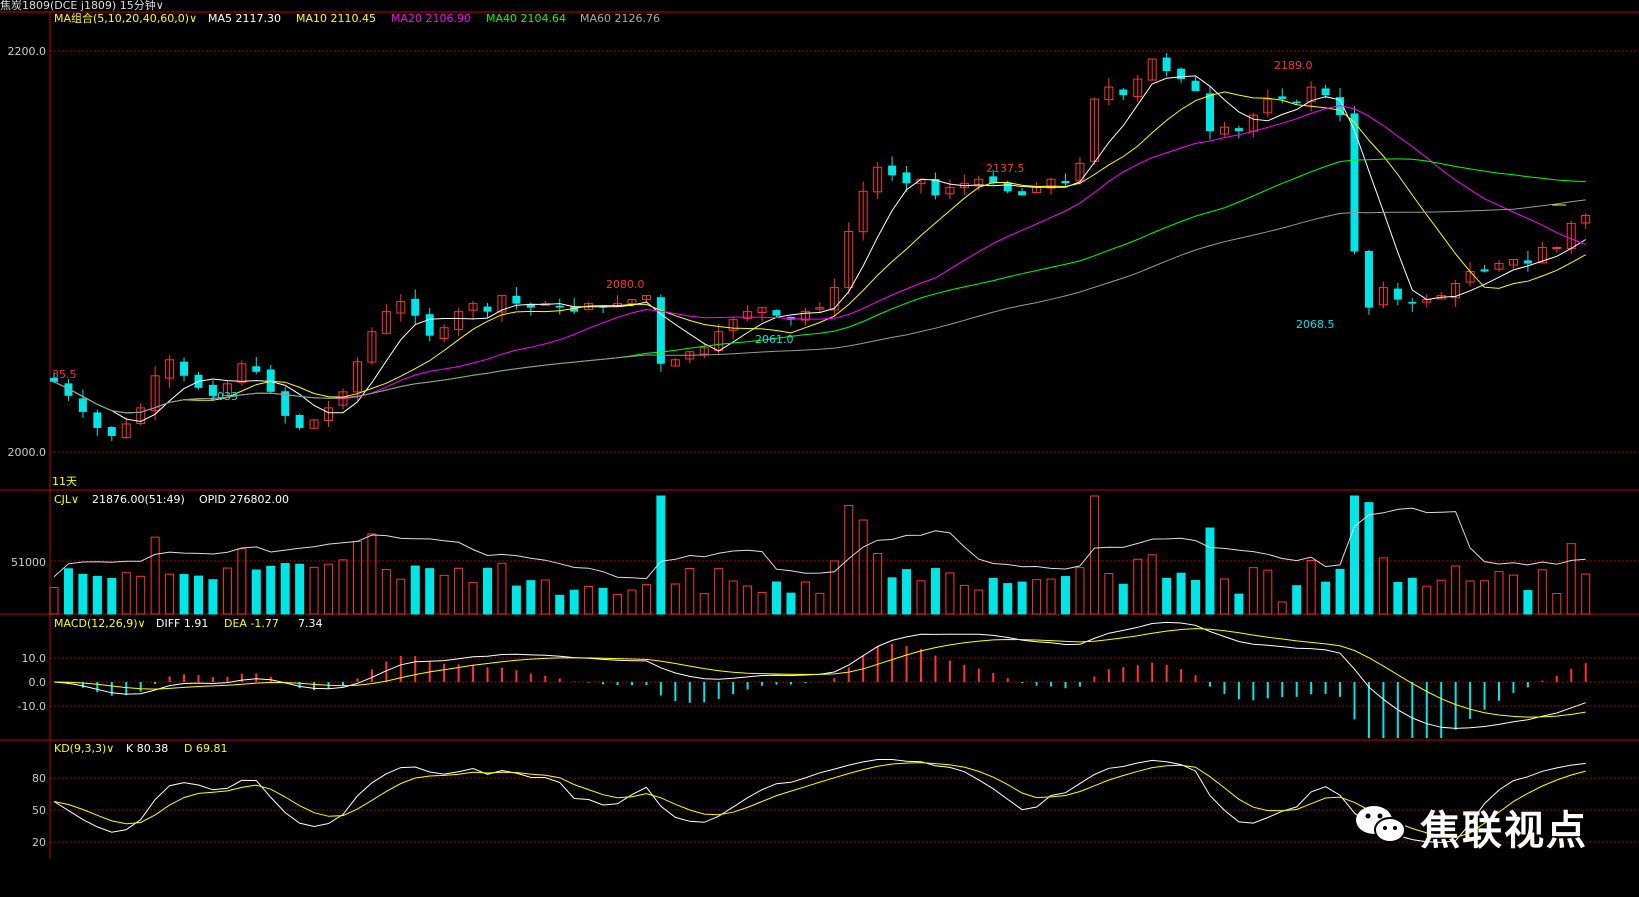 This screenshot has width=1639, height=897. What do you see at coordinates (182, 623) in the screenshot?
I see `macd-diff-value: DIFF 1.91` at bounding box center [182, 623].